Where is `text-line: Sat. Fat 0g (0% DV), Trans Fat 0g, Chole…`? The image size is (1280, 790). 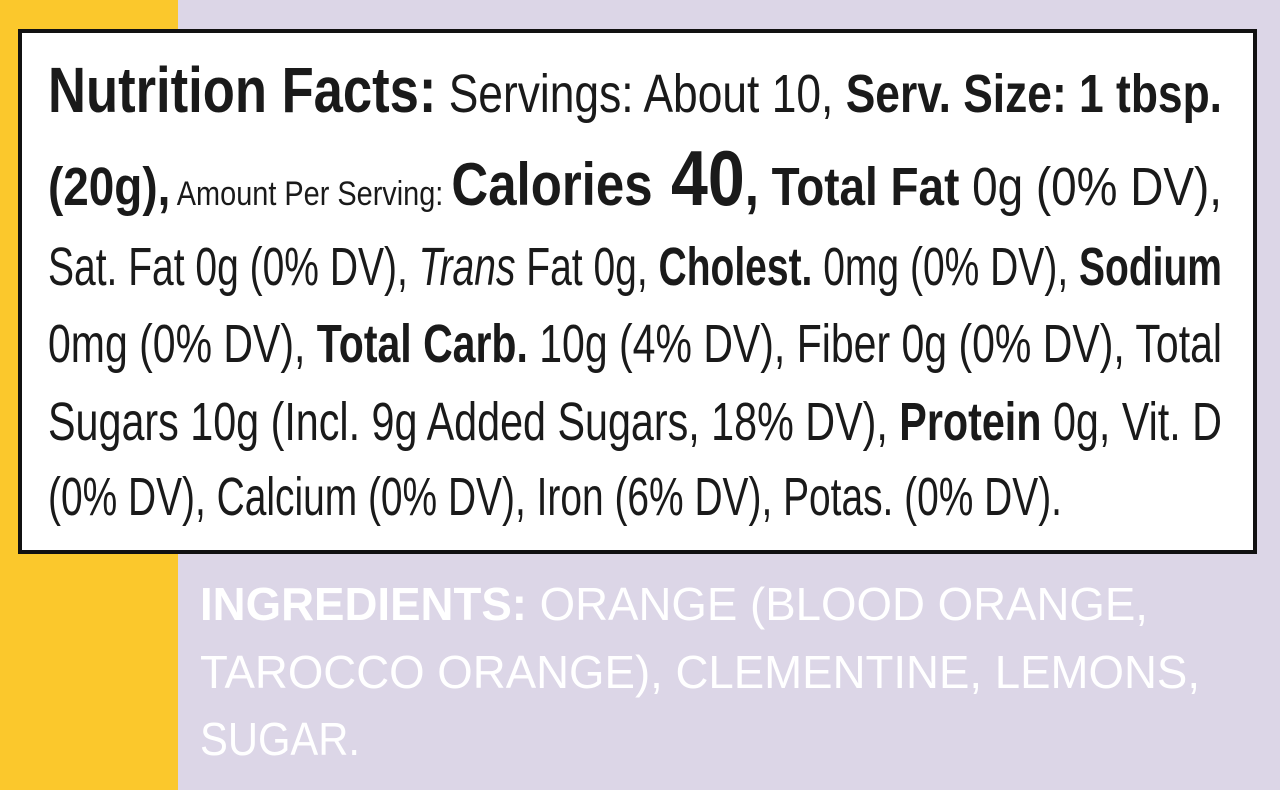
text-line: Sat. Fat 0g (0% DV), Trans Fat 0g, Chole… is located at coordinates (635, 267).